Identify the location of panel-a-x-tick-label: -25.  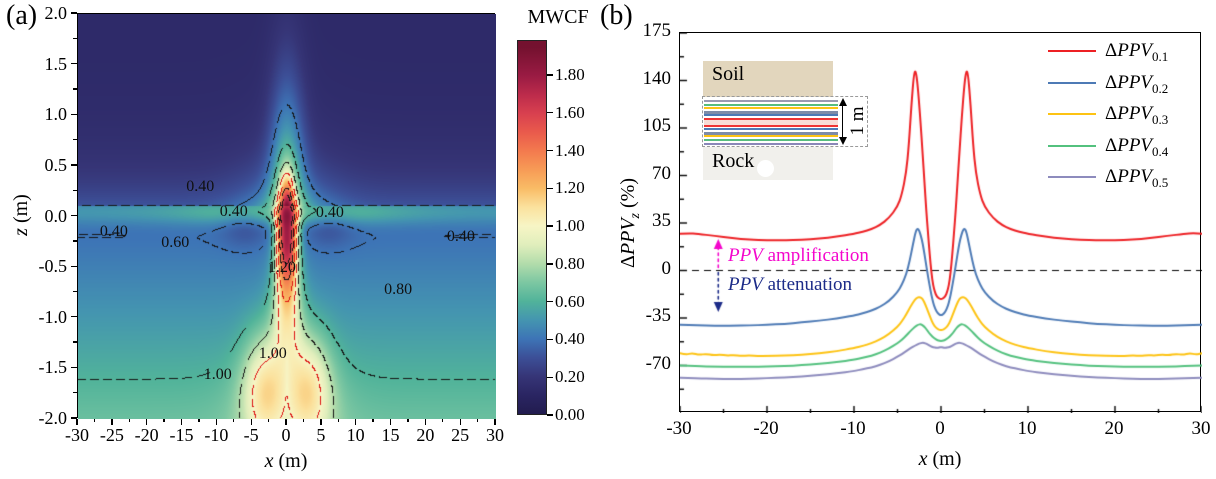
(111, 435).